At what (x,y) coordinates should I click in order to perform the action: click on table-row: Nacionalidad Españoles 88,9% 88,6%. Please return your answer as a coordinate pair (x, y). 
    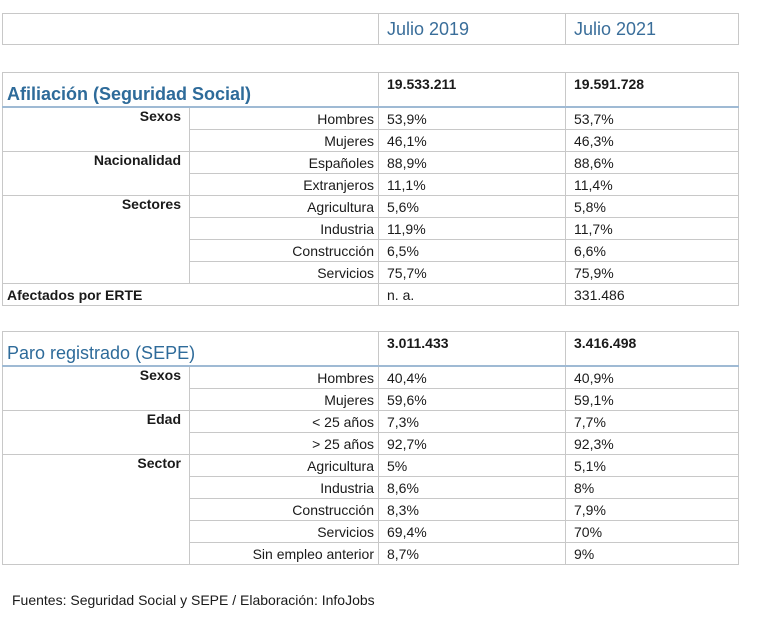
    Looking at the image, I should click on (370, 173).